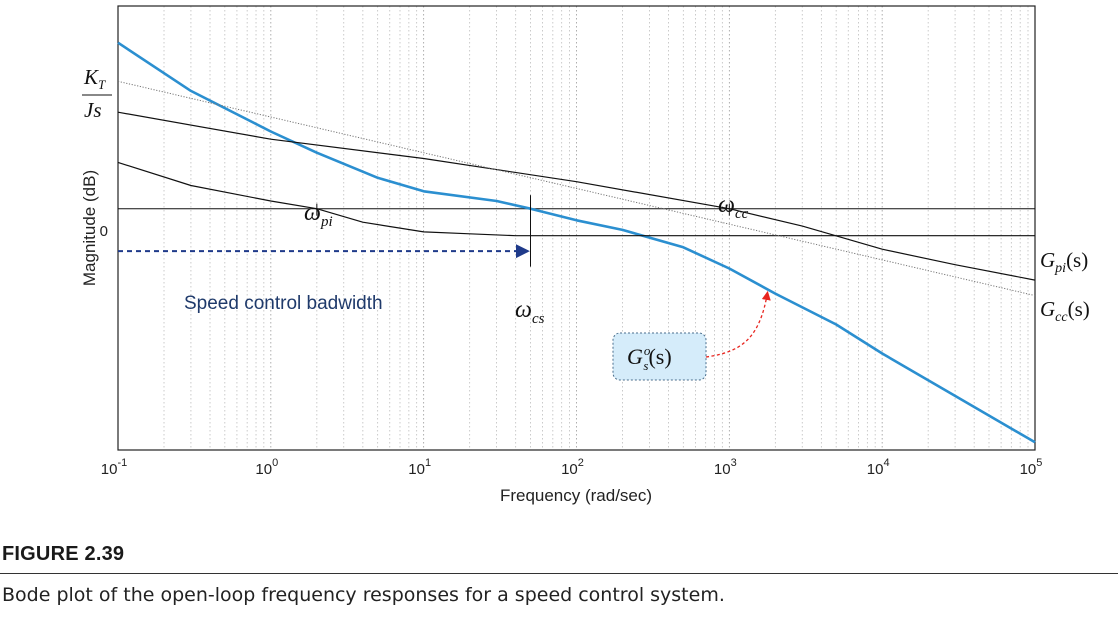 The width and height of the screenshot is (1118, 626). I want to click on omega-pi-label: ωpi, so click(318, 215).